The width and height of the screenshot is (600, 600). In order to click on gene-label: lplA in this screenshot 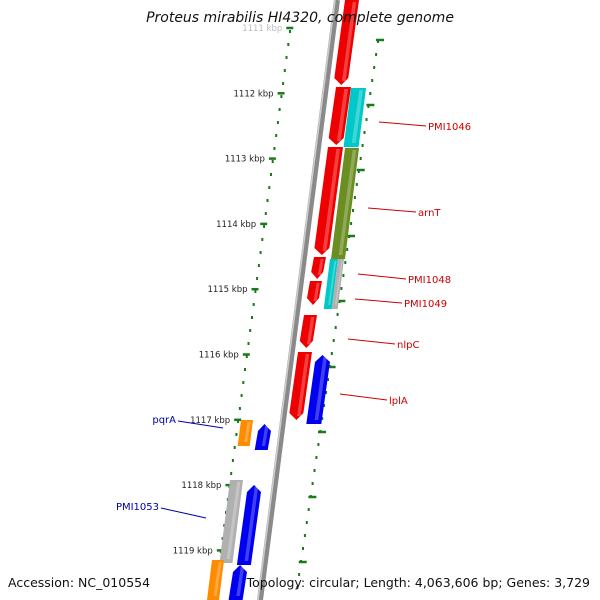, I will do `click(398, 401)`.